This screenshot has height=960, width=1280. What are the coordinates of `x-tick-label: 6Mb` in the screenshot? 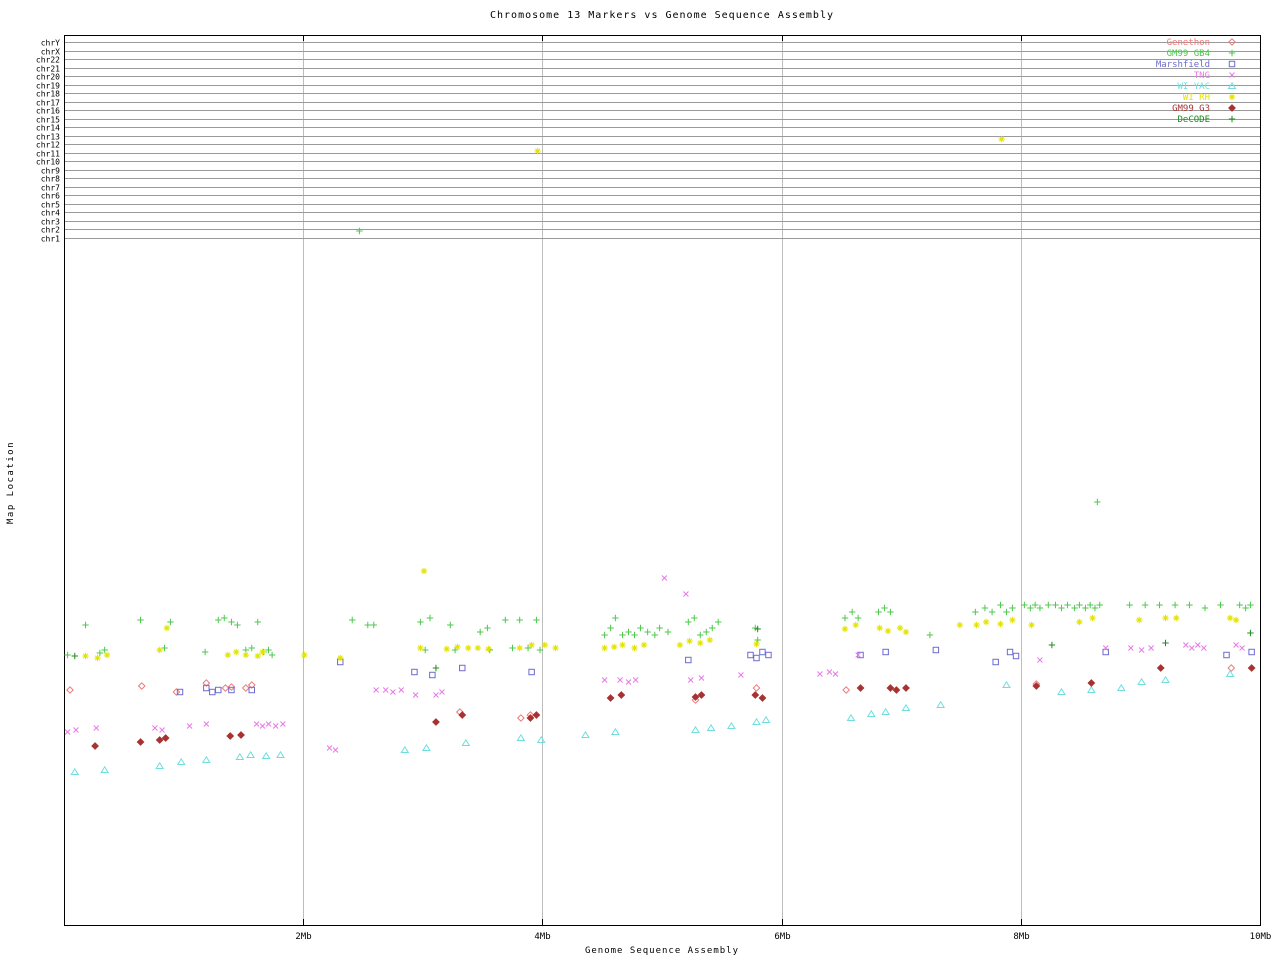 It's located at (782, 937).